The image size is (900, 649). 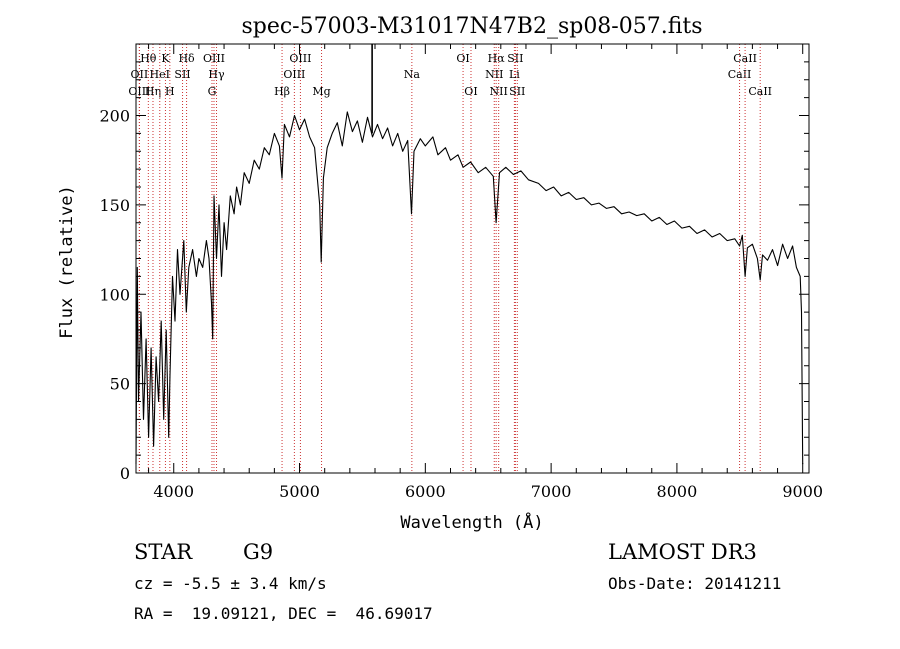 What do you see at coordinates (212, 91) in the screenshot?
I see `line-marker-label-11: G` at bounding box center [212, 91].